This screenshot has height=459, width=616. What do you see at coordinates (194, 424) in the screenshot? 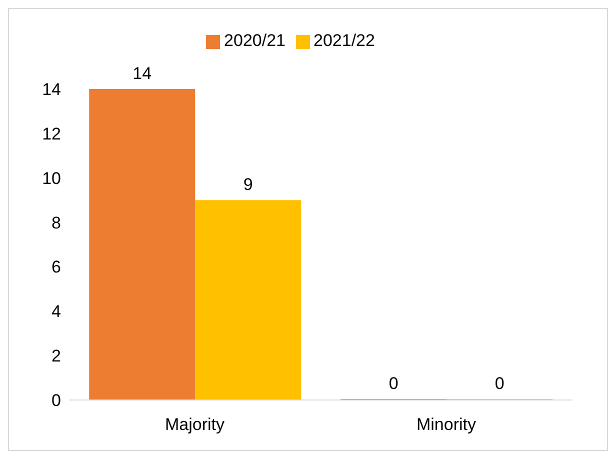
I see `x-tick-label: Majority` at bounding box center [194, 424].